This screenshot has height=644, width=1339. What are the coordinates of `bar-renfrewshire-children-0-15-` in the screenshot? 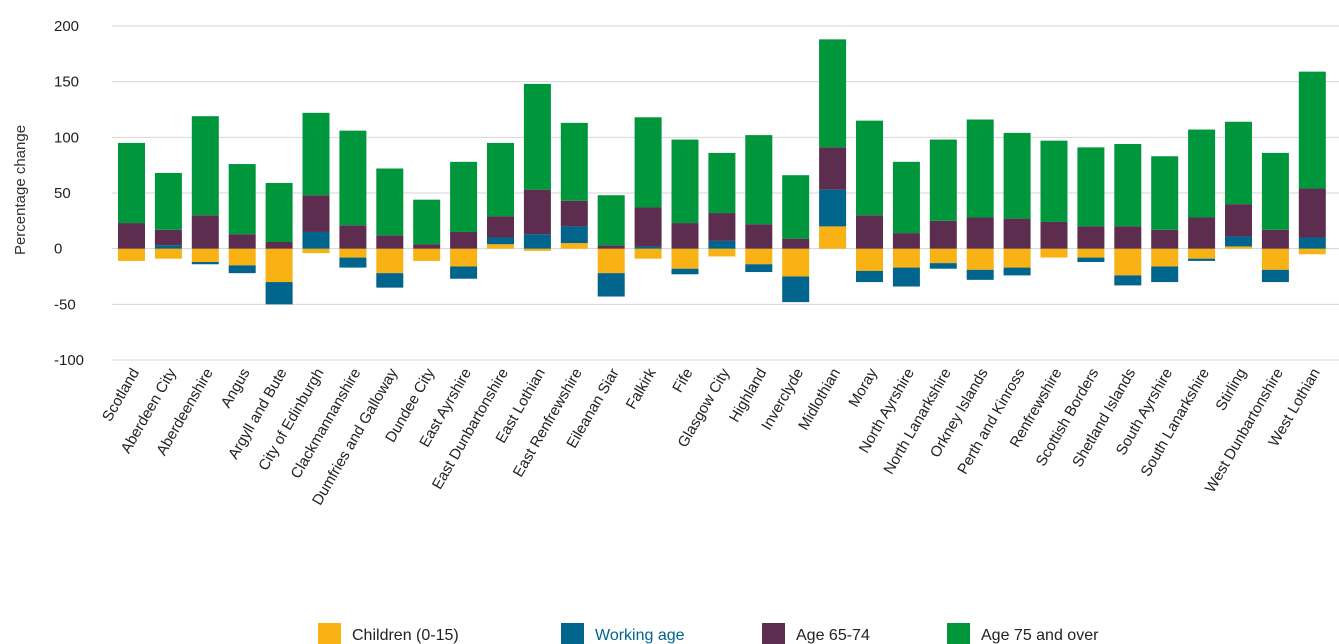 It's located at (1054, 253).